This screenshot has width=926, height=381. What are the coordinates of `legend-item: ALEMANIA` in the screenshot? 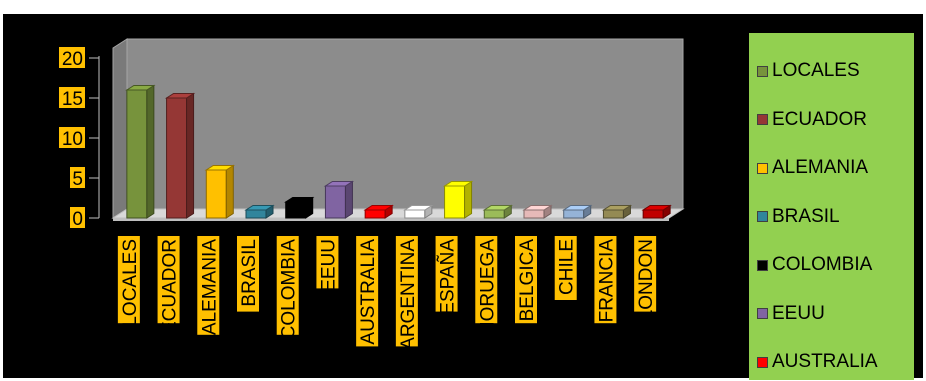 It's located at (812, 168).